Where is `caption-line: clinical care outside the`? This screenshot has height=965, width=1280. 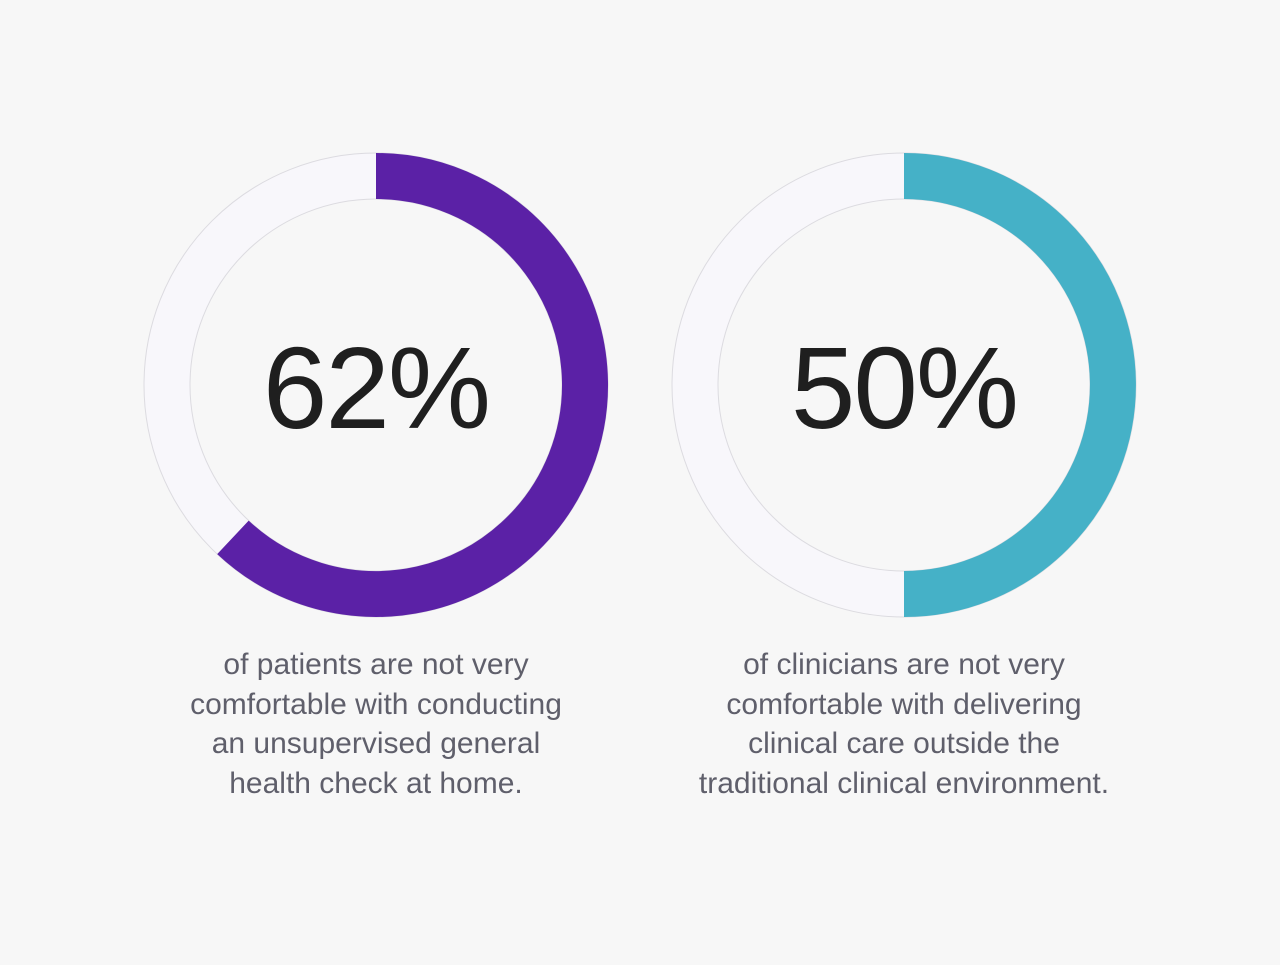
caption-line: clinical care outside the is located at coordinates (904, 743).